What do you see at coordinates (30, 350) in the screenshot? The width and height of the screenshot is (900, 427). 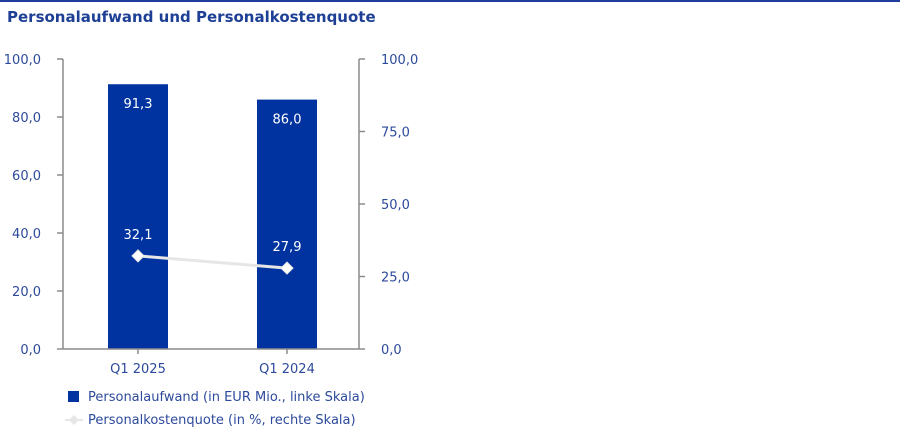 I see `left-tick-label: 0,0` at bounding box center [30, 350].